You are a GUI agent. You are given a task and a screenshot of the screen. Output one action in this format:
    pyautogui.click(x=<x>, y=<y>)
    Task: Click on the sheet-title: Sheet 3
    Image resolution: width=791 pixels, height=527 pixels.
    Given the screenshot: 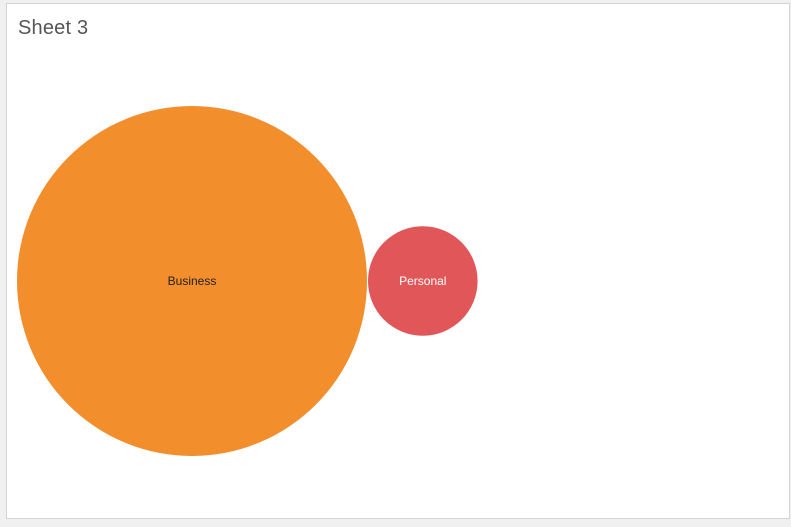 What is the action you would take?
    pyautogui.click(x=53, y=28)
    